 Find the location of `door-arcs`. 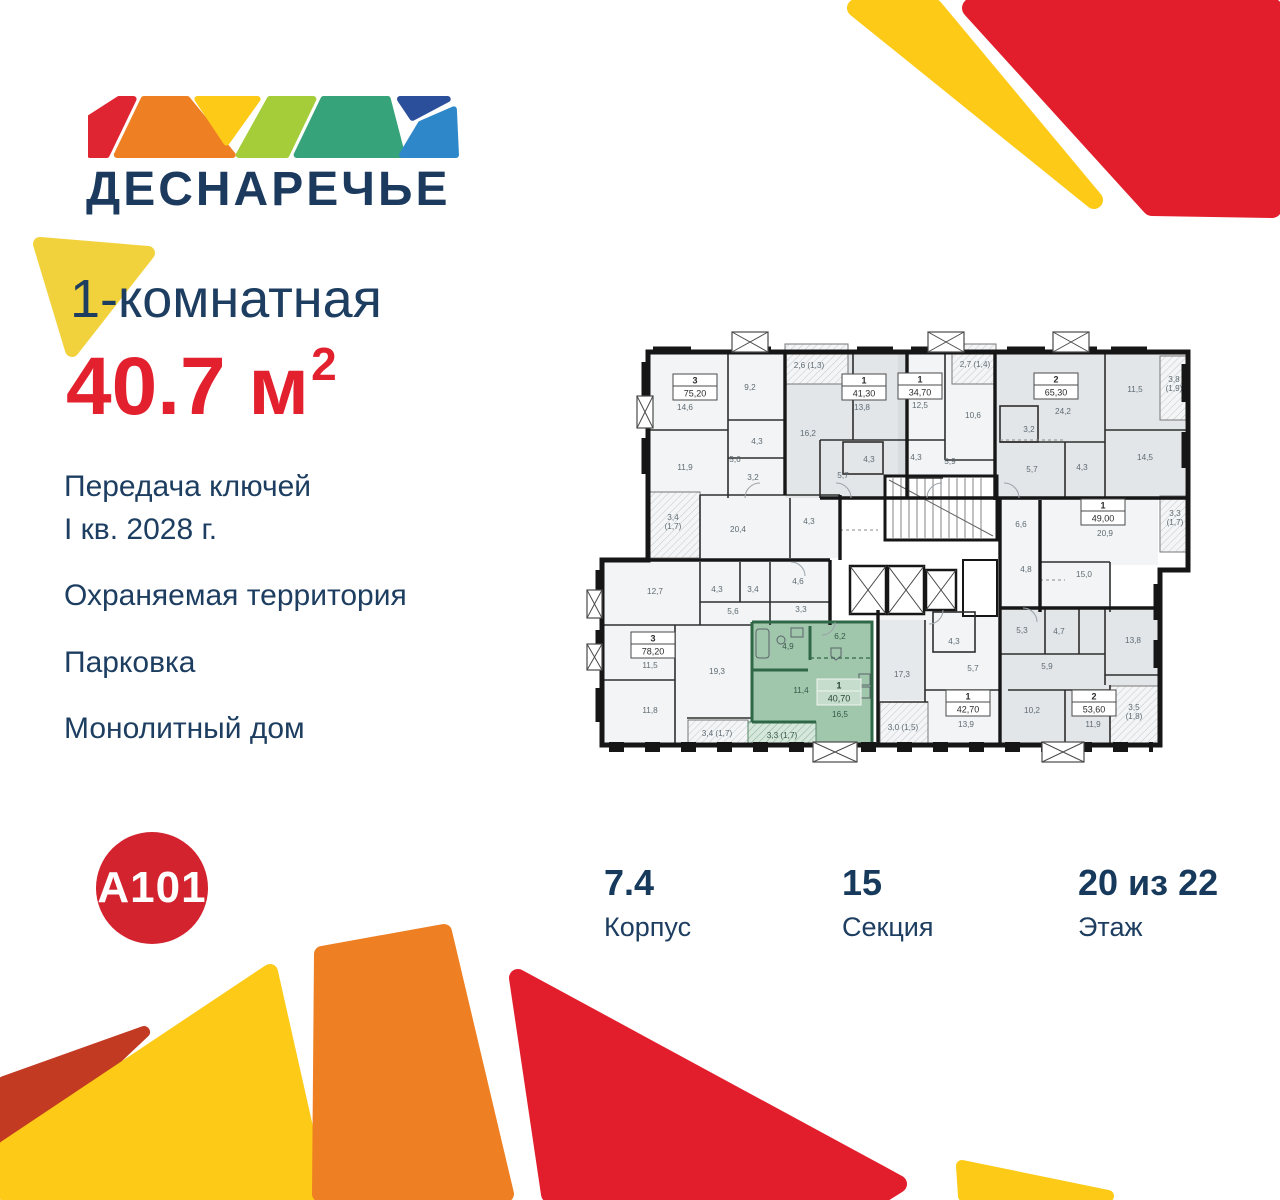

door-arcs is located at coordinates (891, 553).